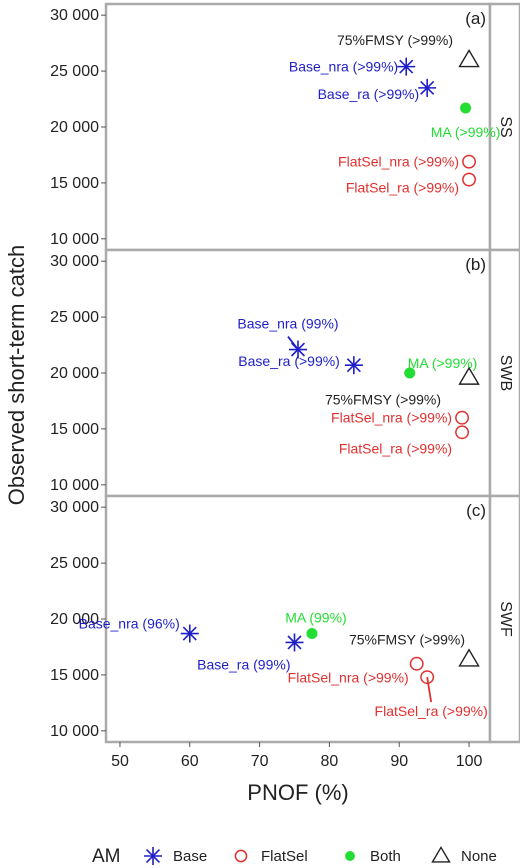 The height and width of the screenshot is (868, 520). Describe the element at coordinates (399, 761) in the screenshot. I see `x-tick-label: 90` at that location.